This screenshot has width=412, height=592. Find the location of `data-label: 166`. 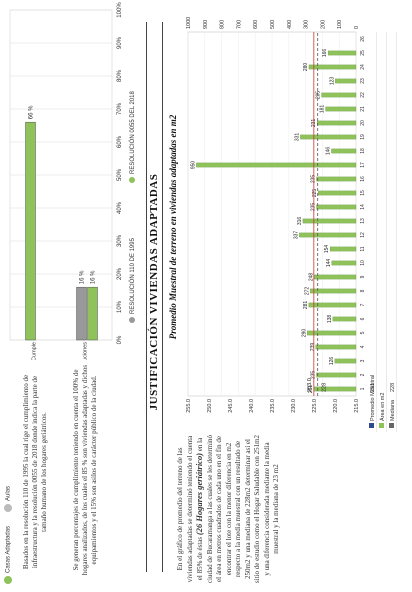

data-label: 166 is located at coordinates (325, 53).